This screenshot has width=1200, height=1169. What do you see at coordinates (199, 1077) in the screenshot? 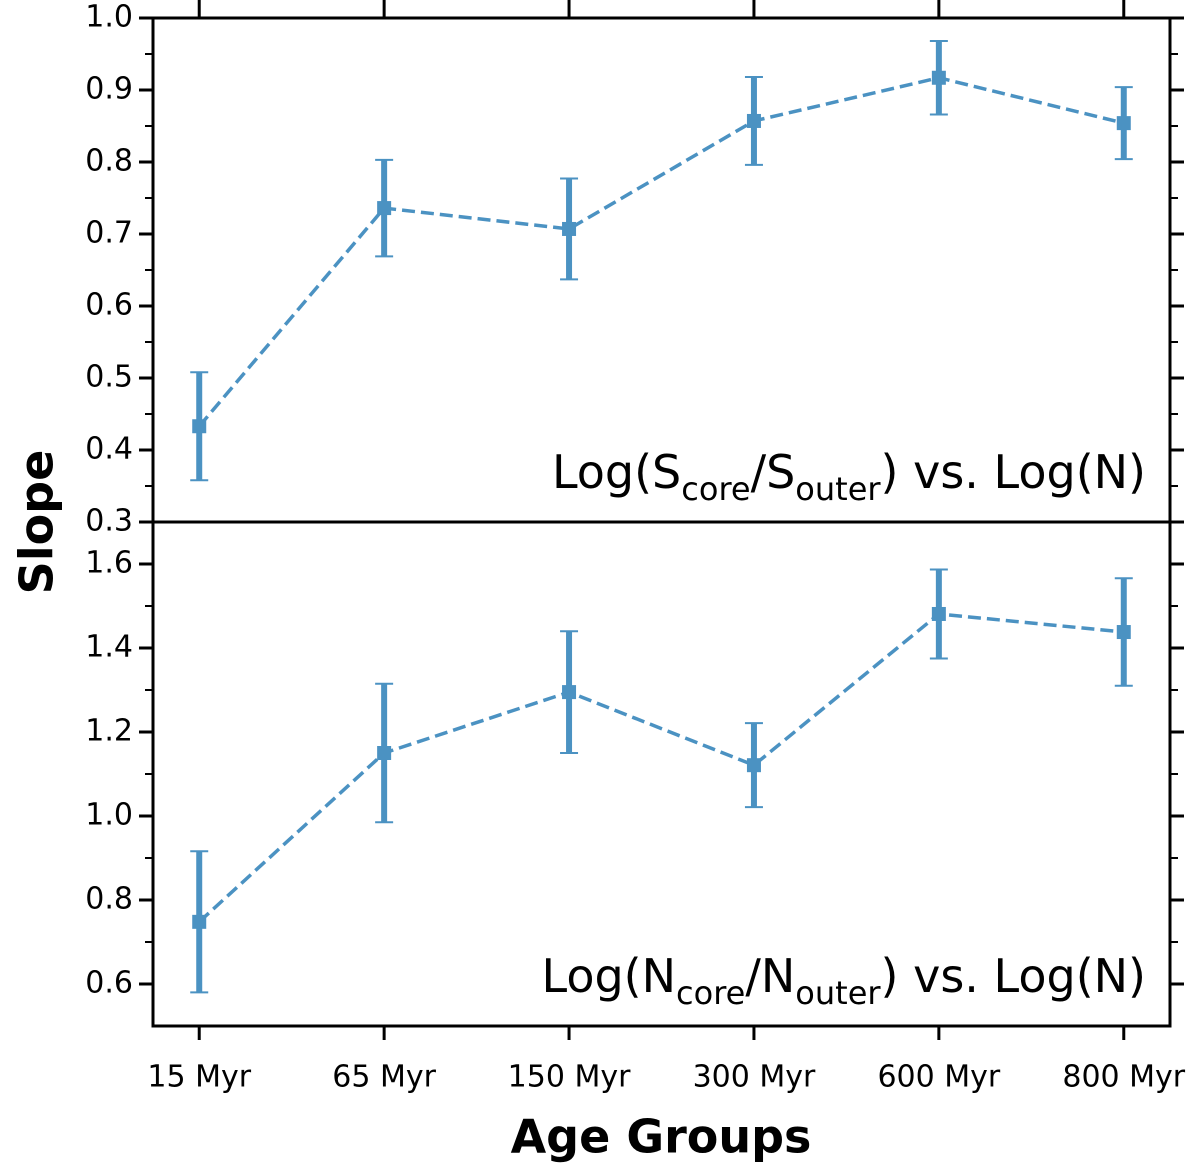
I see `x-tick-label: 15 Myr` at bounding box center [199, 1077].